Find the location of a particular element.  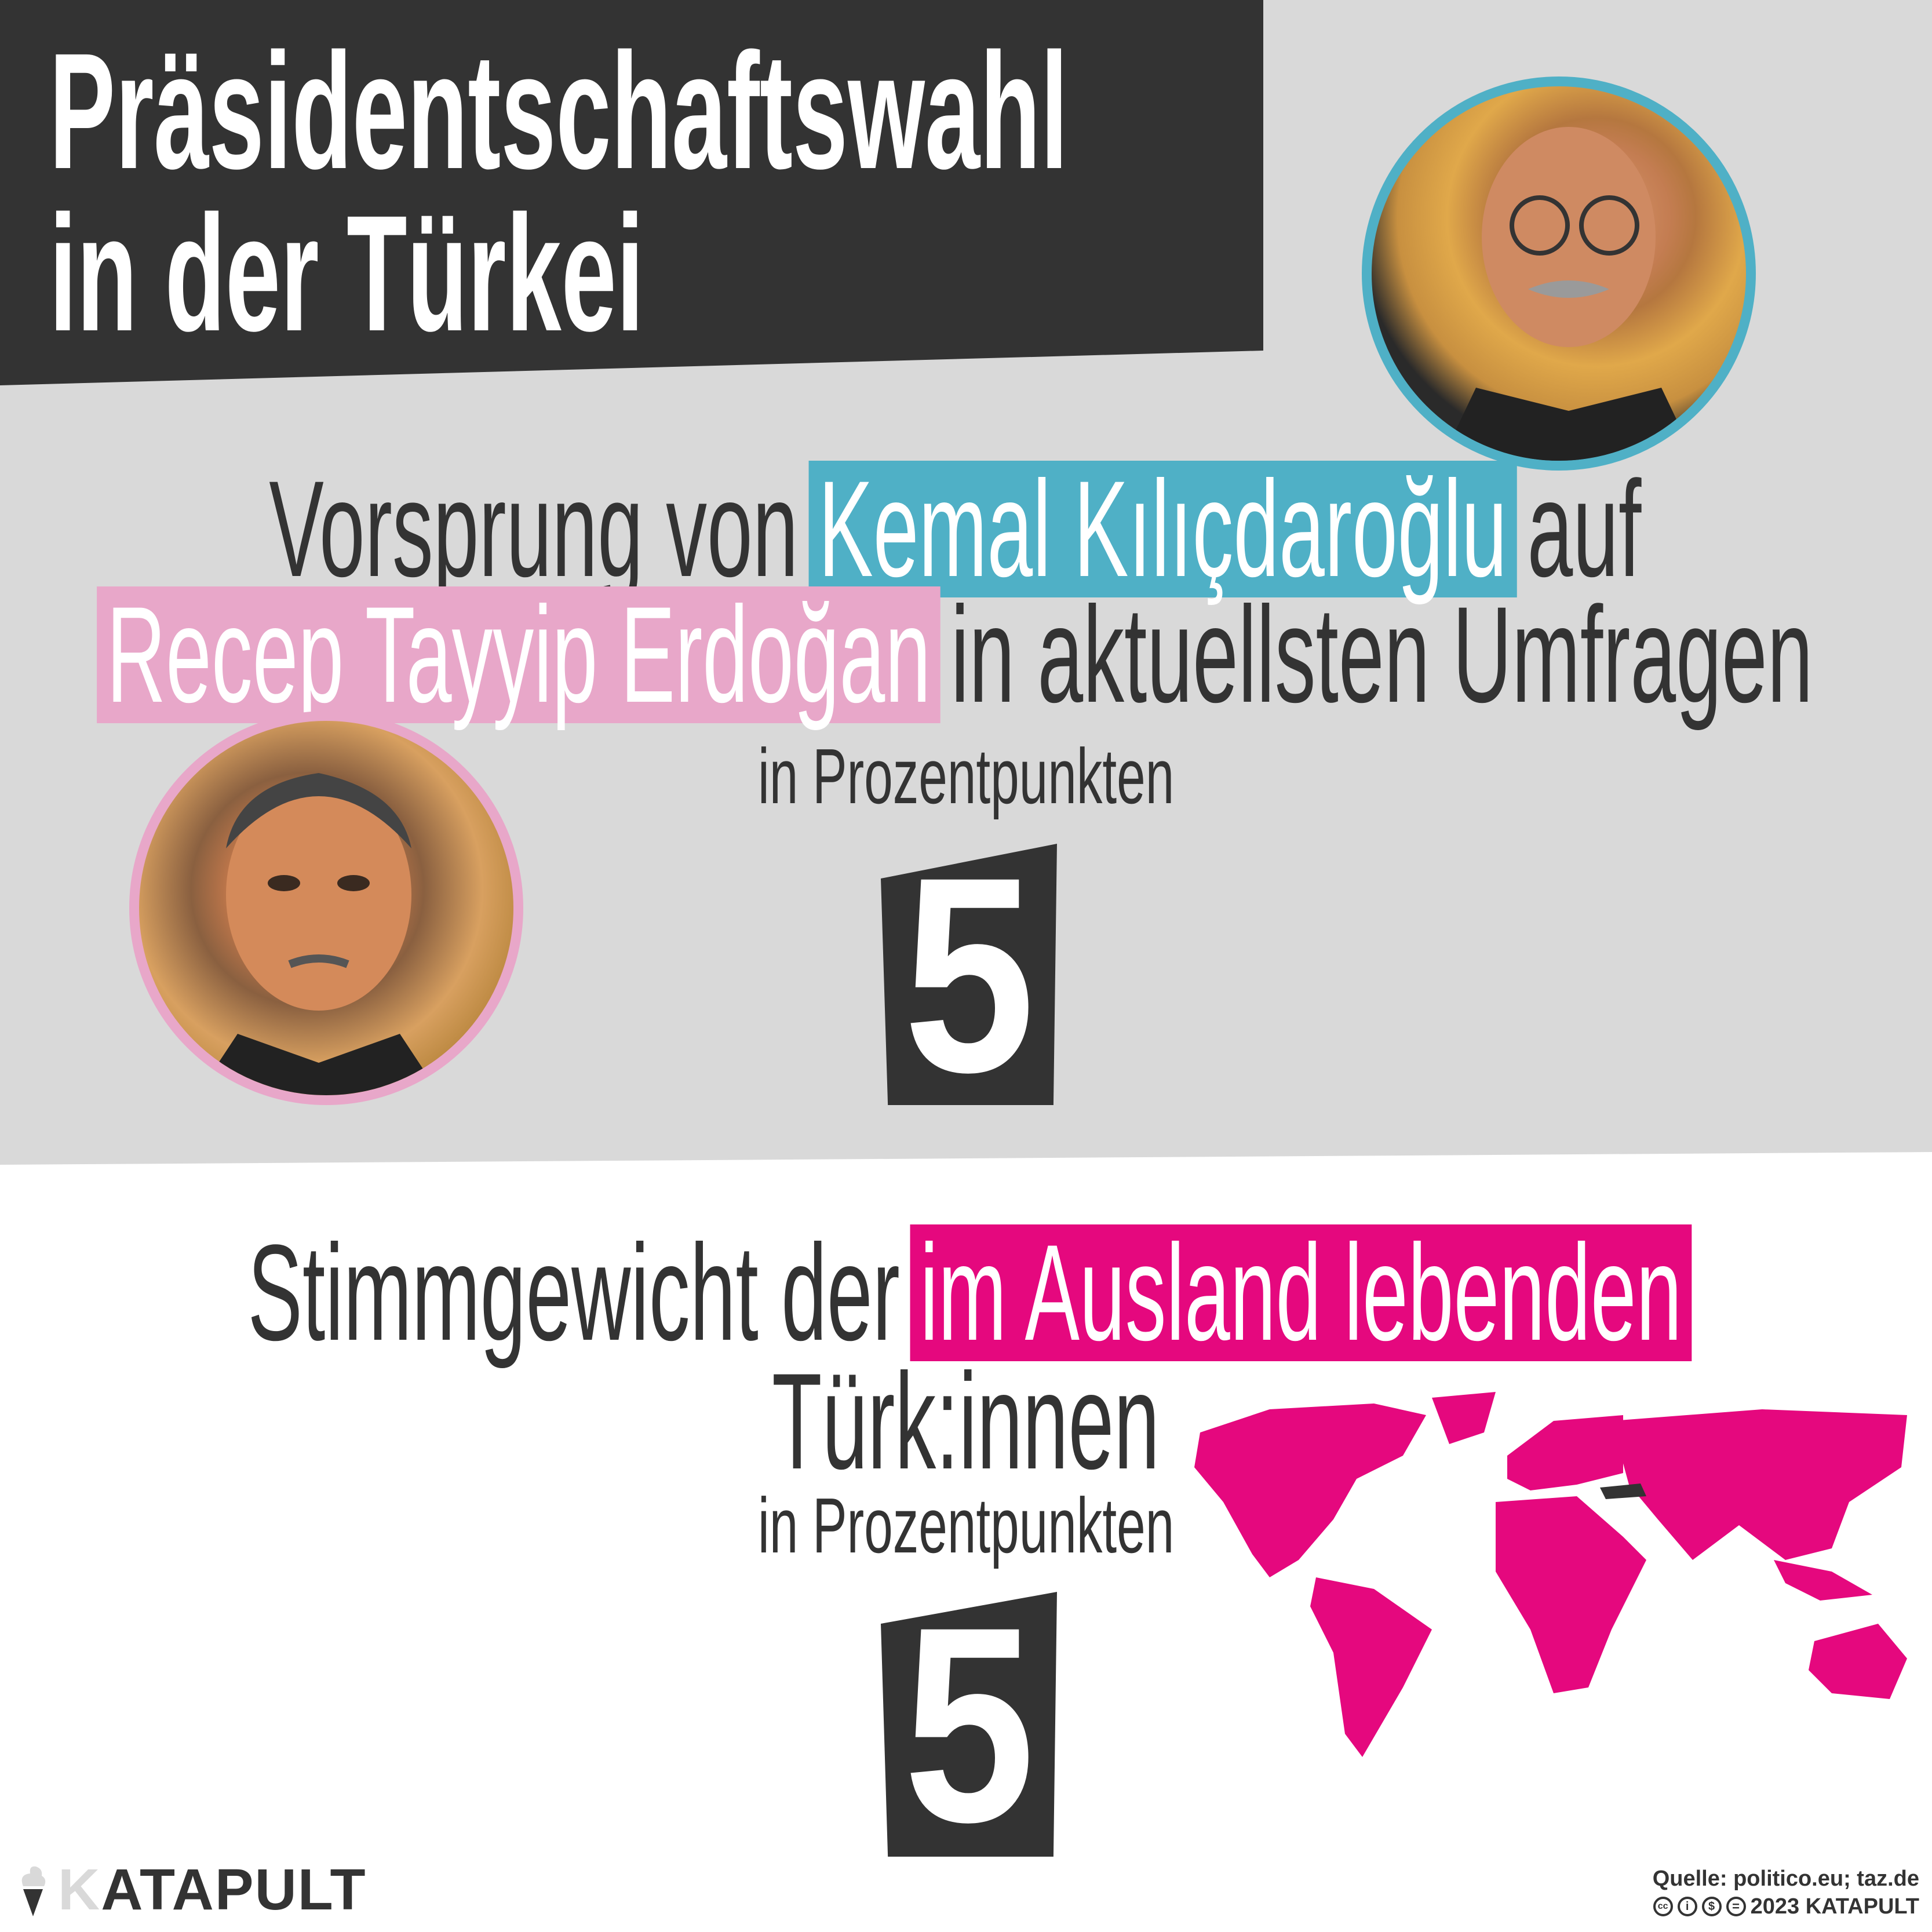

map-turkey is located at coordinates (1623, 1491).